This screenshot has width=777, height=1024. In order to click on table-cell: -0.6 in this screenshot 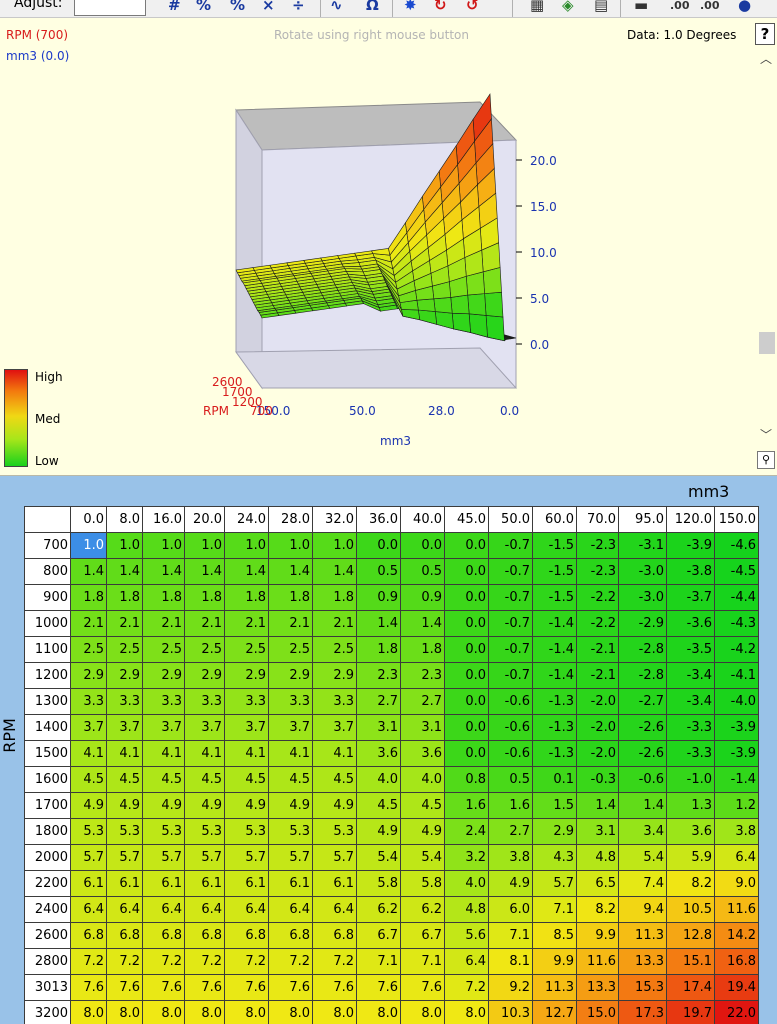, I will do `click(510, 701)`.